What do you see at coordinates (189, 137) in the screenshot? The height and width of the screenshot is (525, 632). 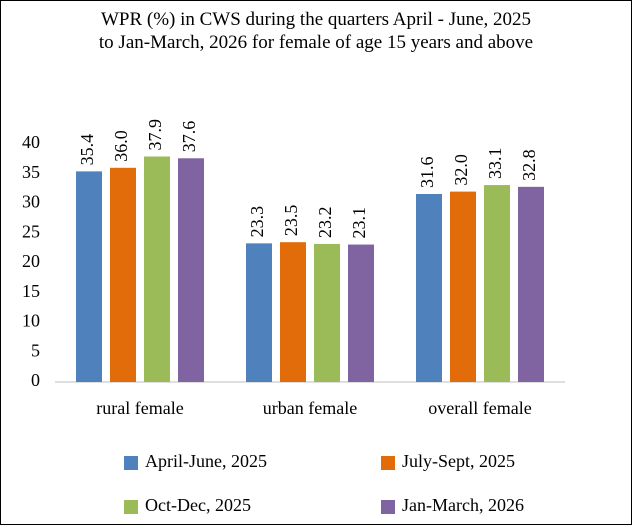 I see `data-label: 37.6` at bounding box center [189, 137].